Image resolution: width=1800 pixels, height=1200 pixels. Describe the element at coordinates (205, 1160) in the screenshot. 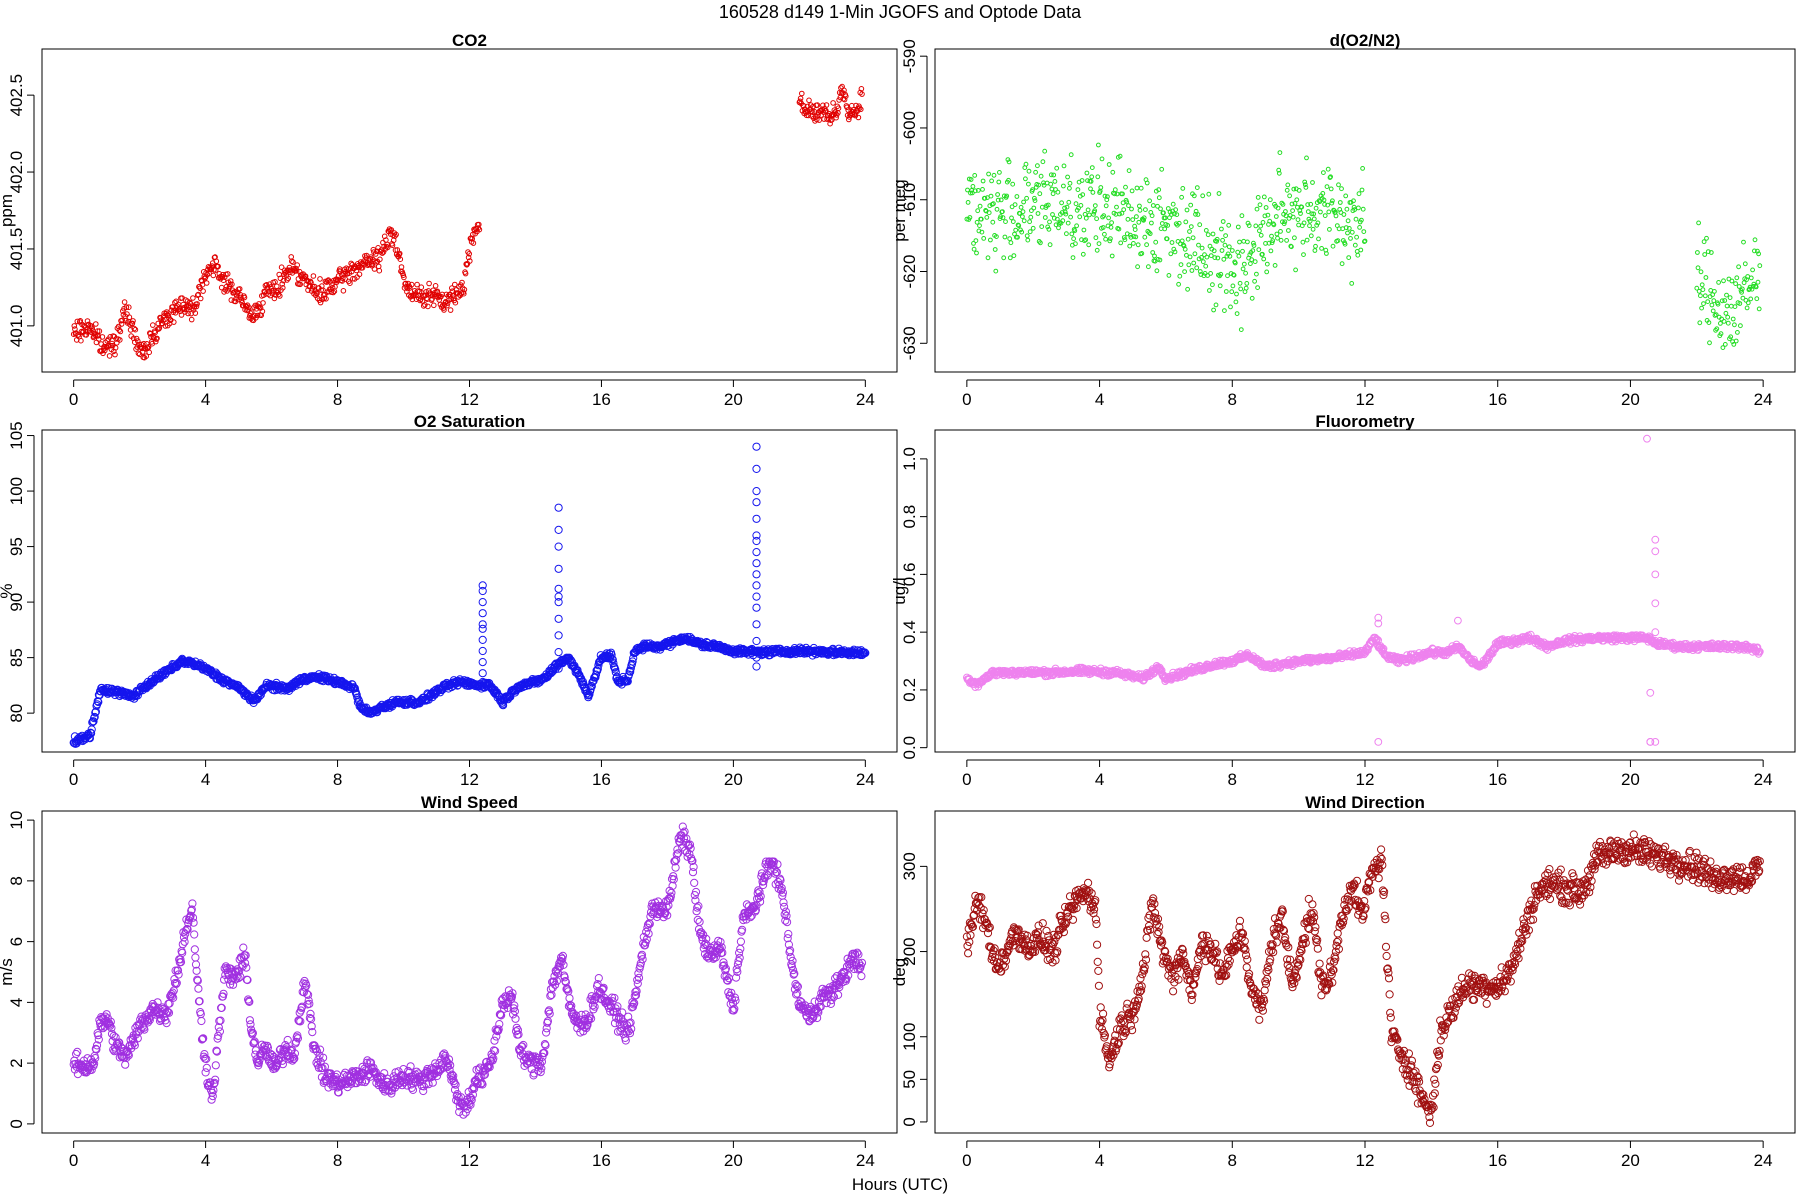

I see `wind-speed-x-tick-label: 4` at that location.